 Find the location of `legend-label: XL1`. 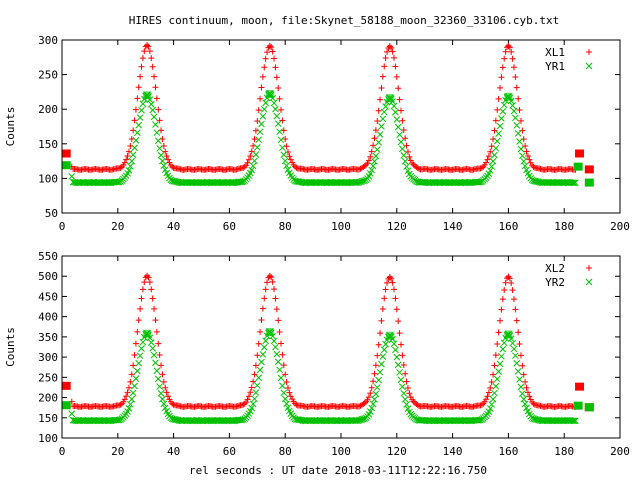

legend-label: XL1 is located at coordinates (555, 52).